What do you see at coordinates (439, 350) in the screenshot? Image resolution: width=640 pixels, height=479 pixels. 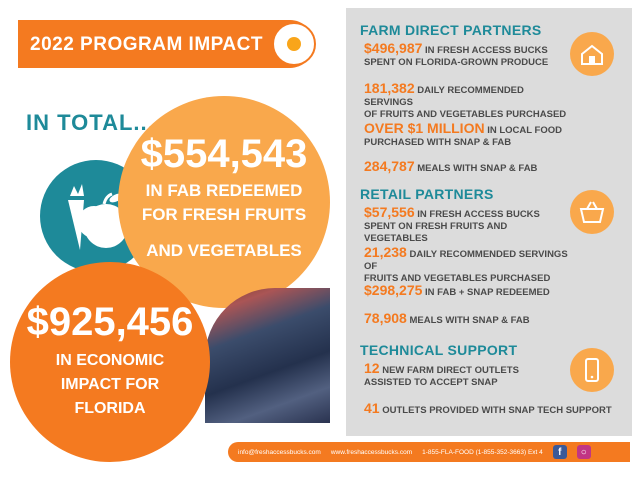 I see `tech-support-heading: TECHNICAL SUPPORT` at bounding box center [439, 350].